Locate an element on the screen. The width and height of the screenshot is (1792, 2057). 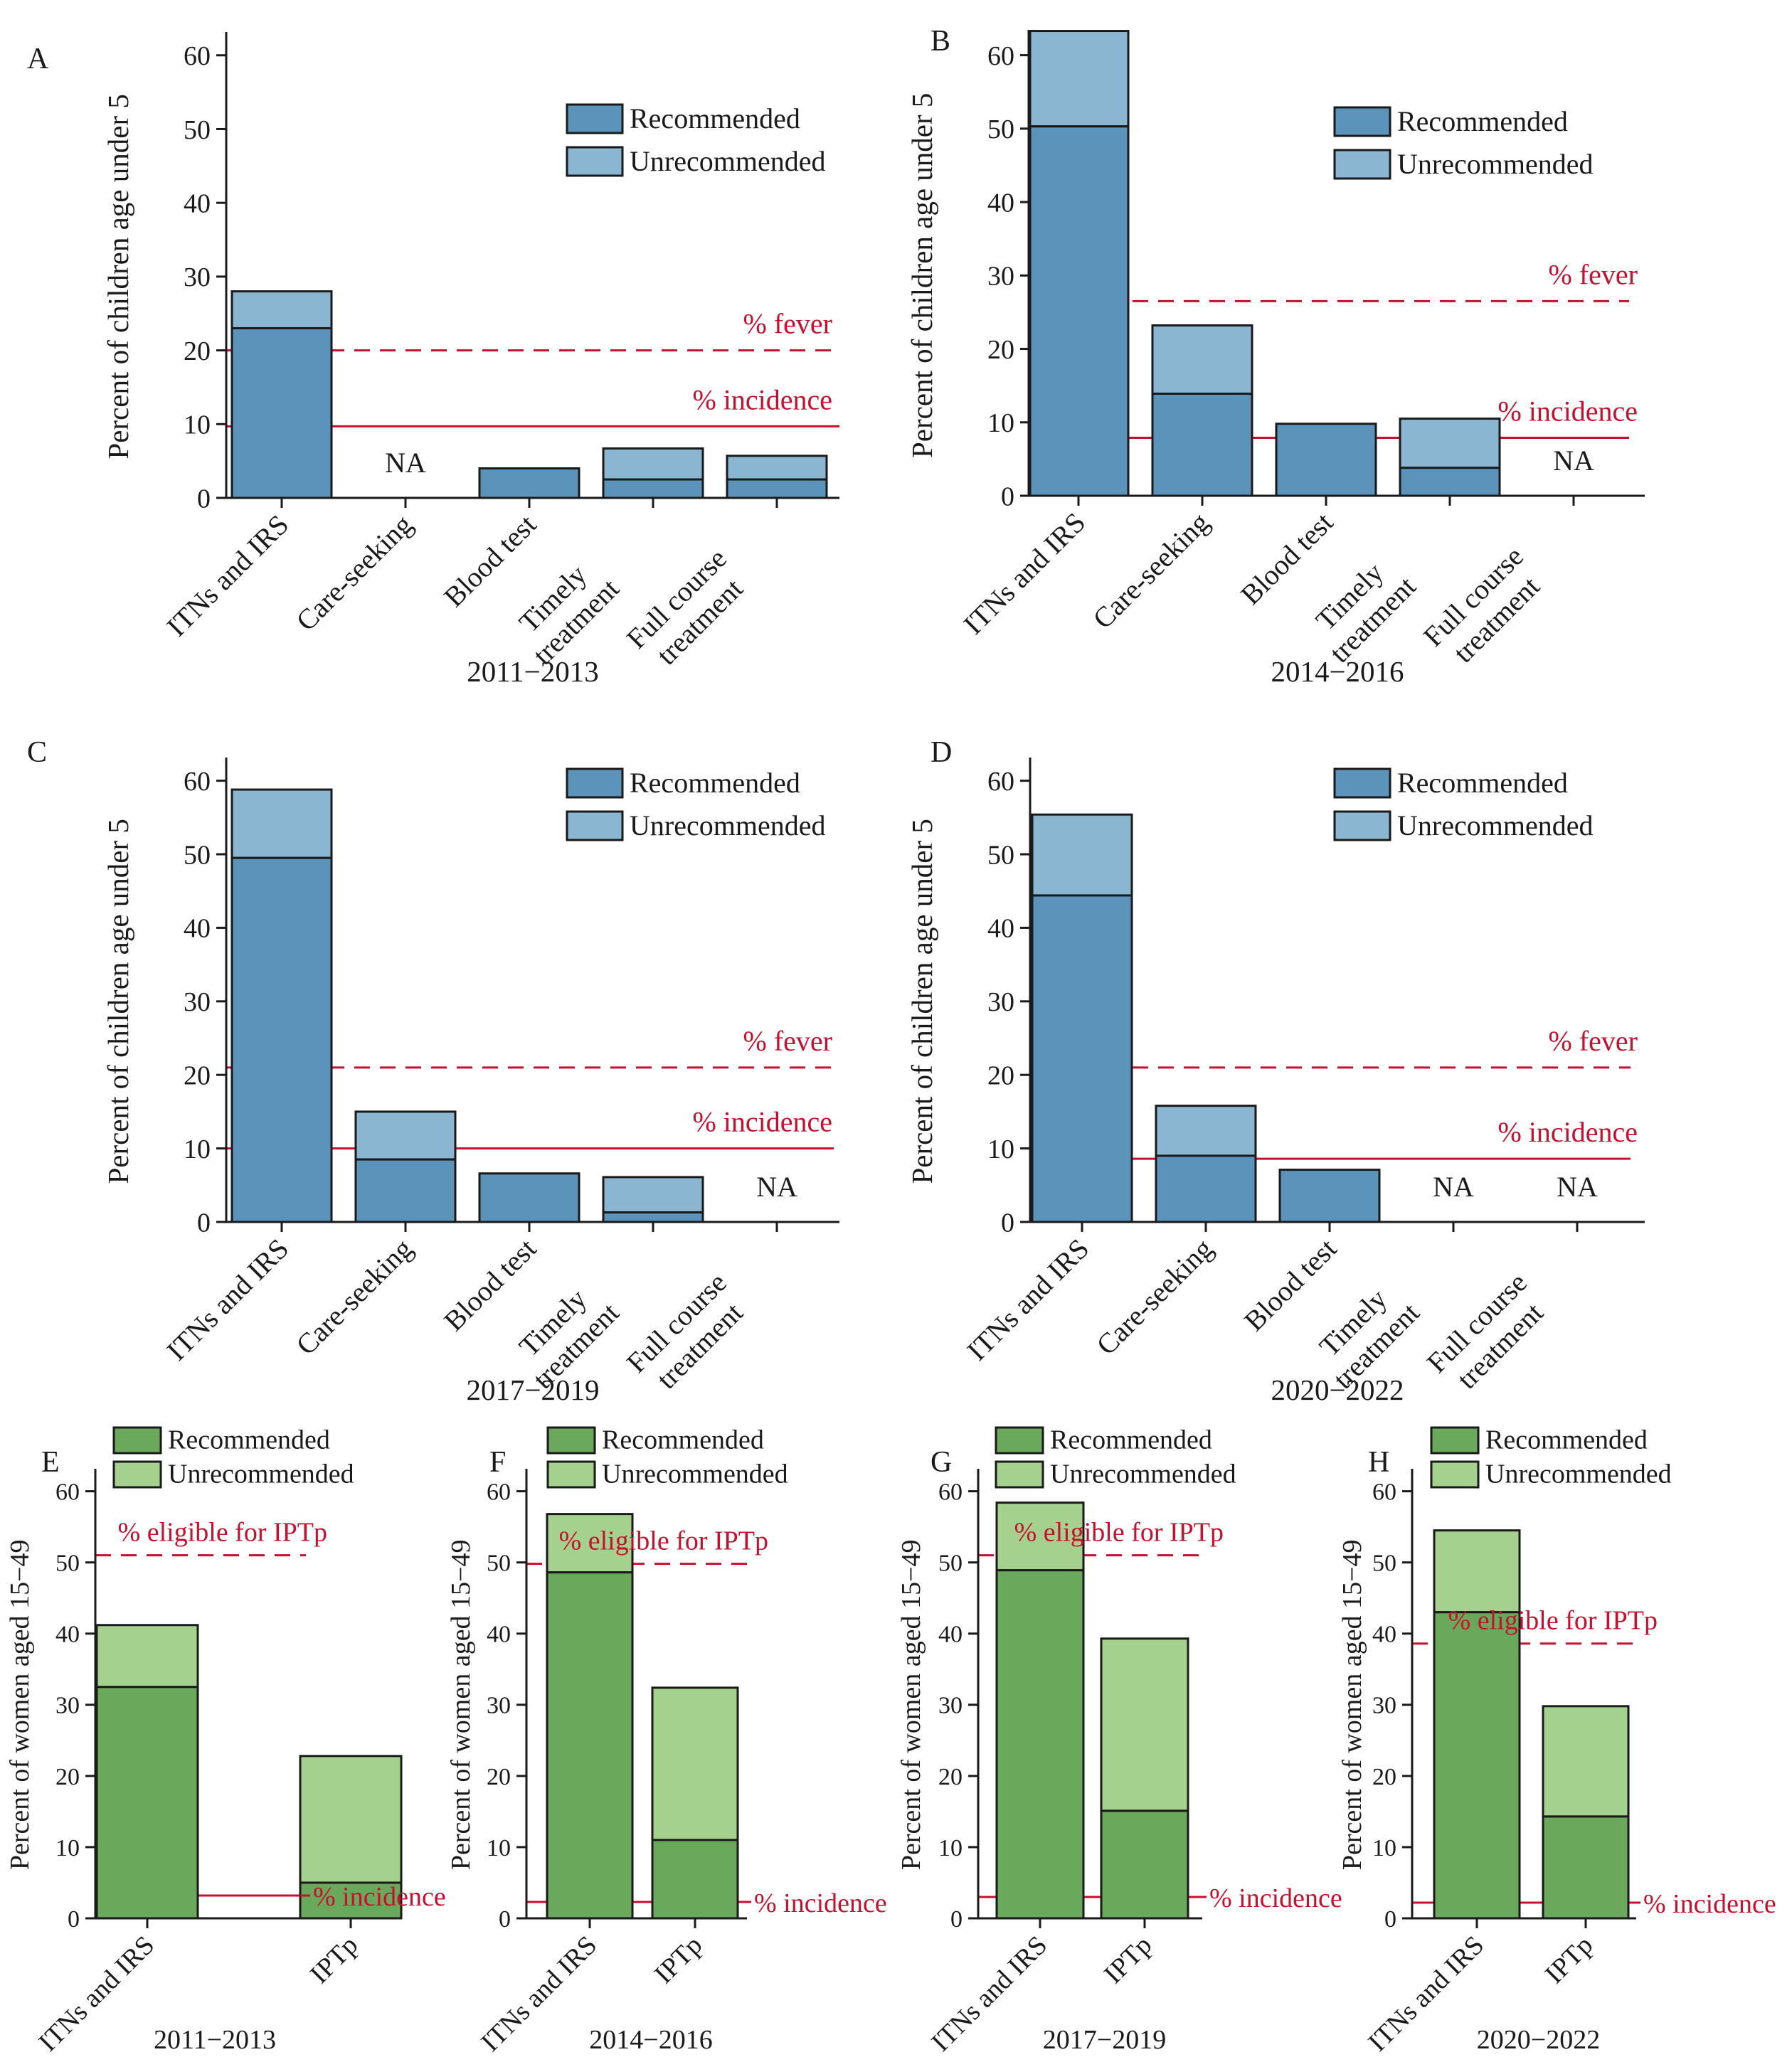
bar-timely-treatment: NA is located at coordinates (1453, 1187).